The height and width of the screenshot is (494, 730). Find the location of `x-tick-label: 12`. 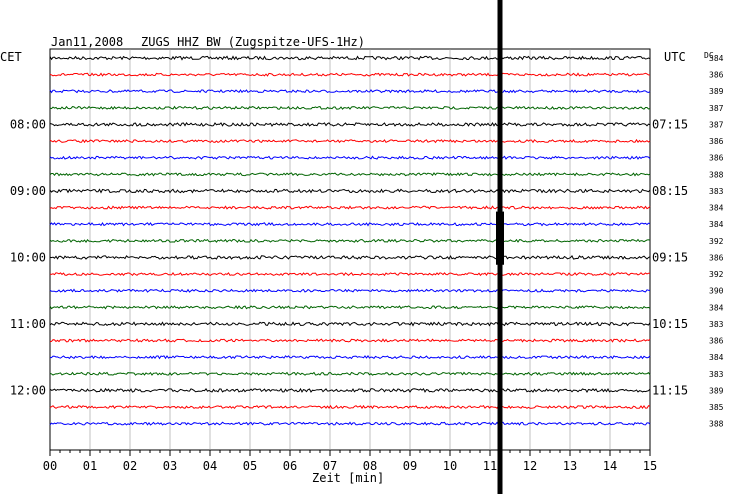

x-tick-label: 12 is located at coordinates (530, 466).